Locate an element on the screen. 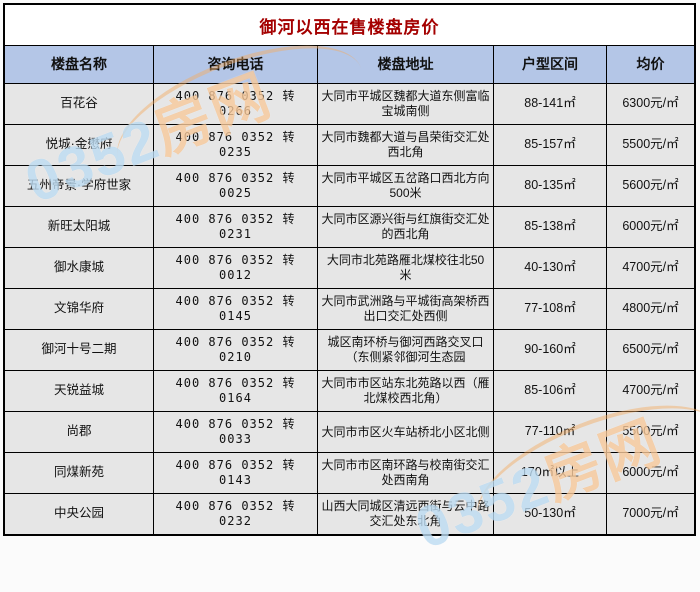 The height and width of the screenshot is (592, 700). phone-cell: 400 876 0352 转 0143 is located at coordinates (236, 473).